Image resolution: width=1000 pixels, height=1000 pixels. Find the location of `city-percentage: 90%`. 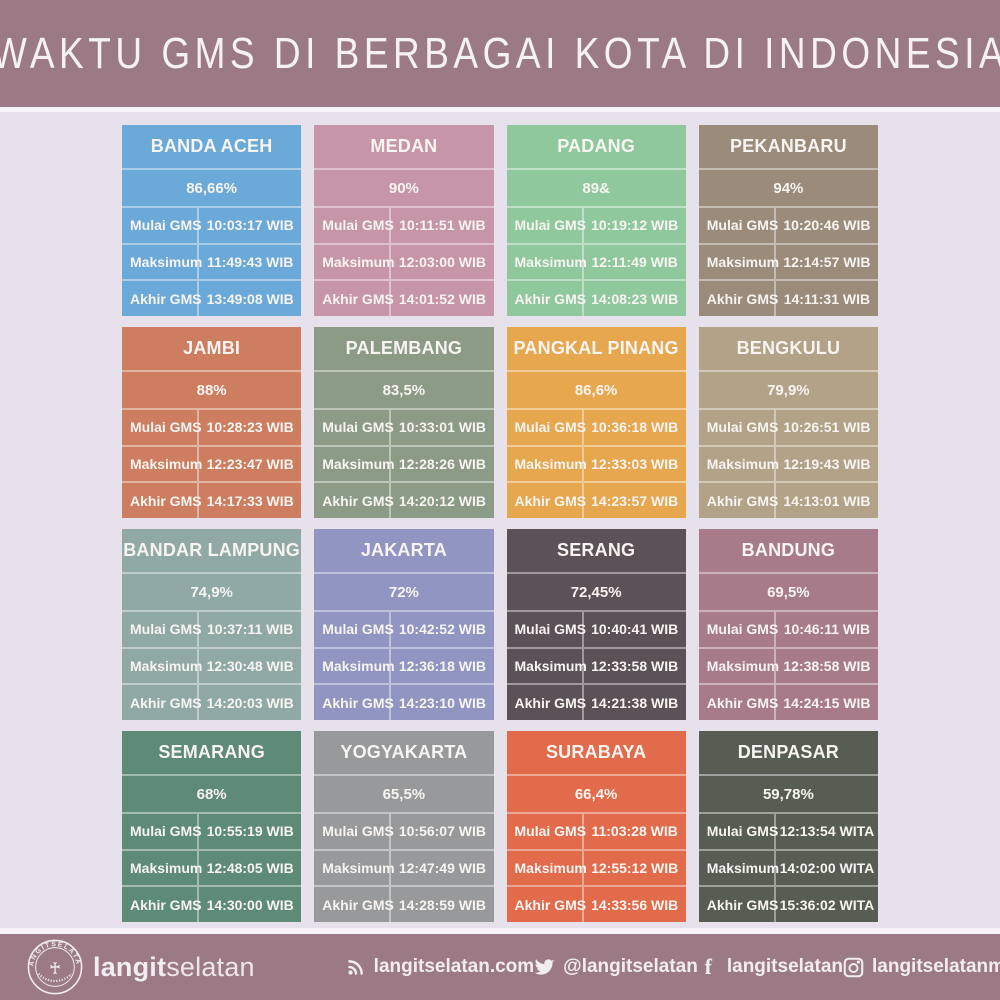

city-percentage: 90% is located at coordinates (404, 188).